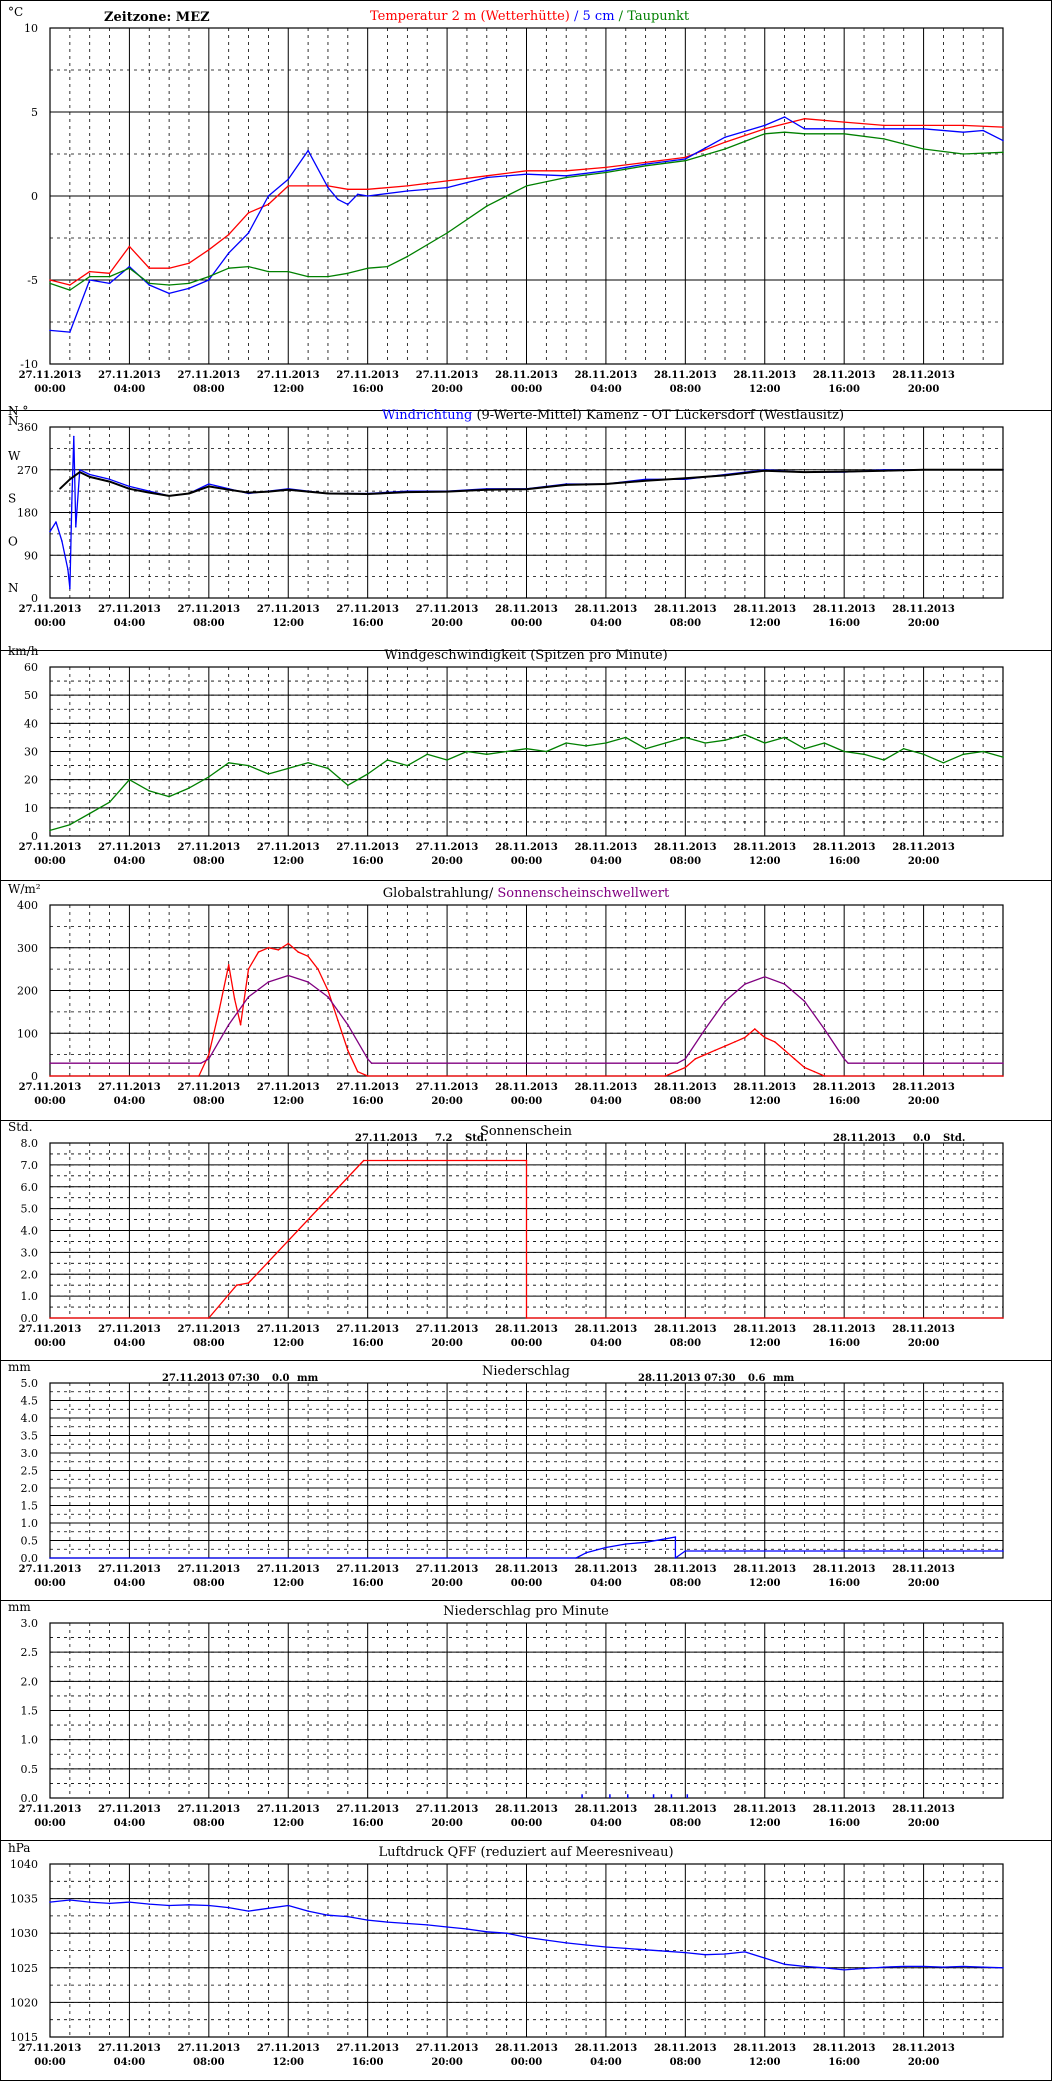  I want to click on x-tick-time: 20:00, so click(924, 2062).